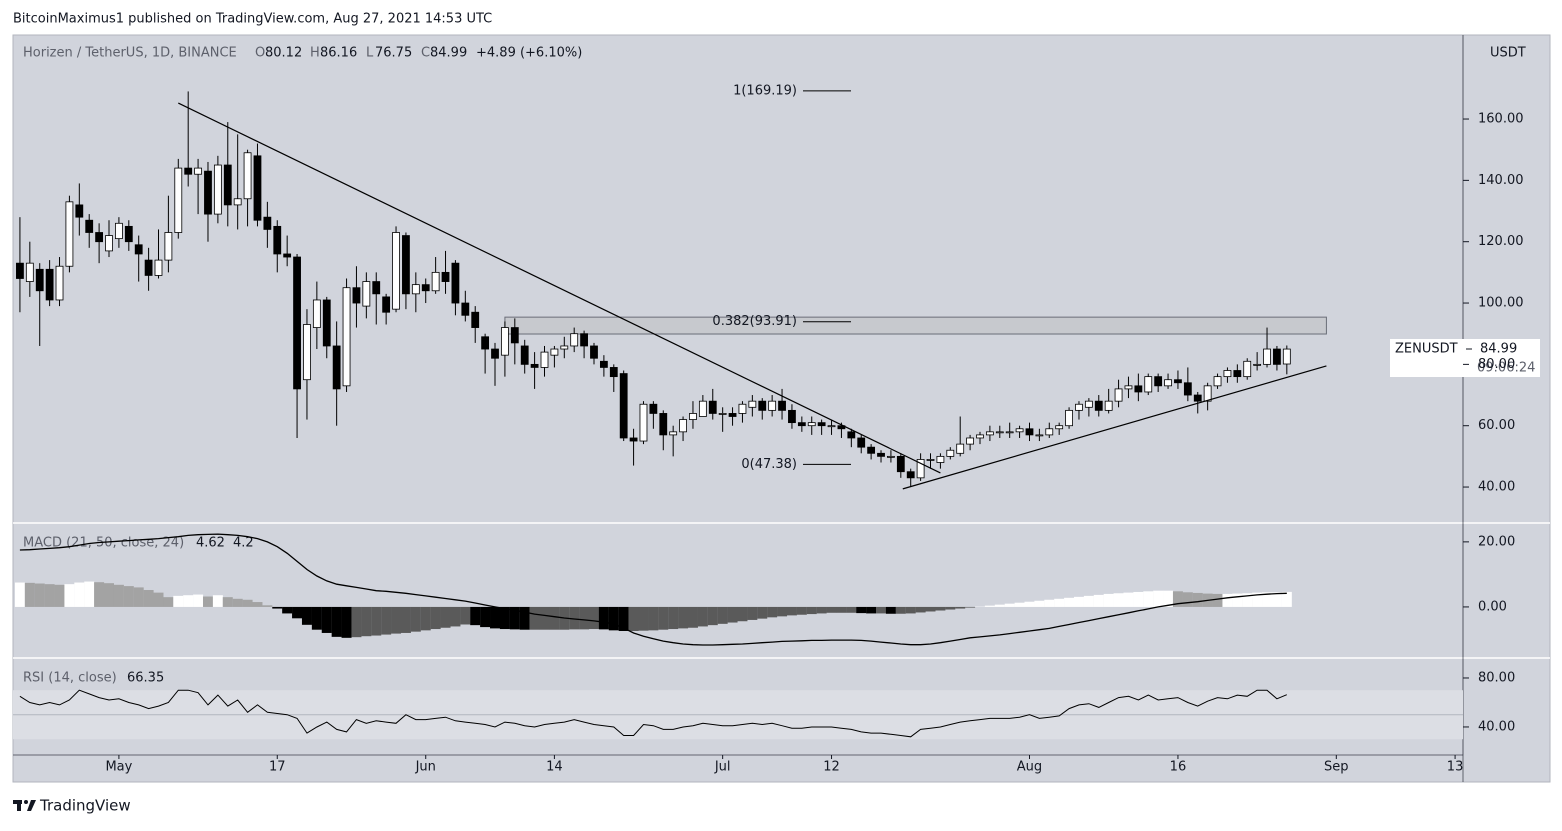  Describe the element at coordinates (315, 53) in the screenshot. I see `ohlc-label: H` at that location.